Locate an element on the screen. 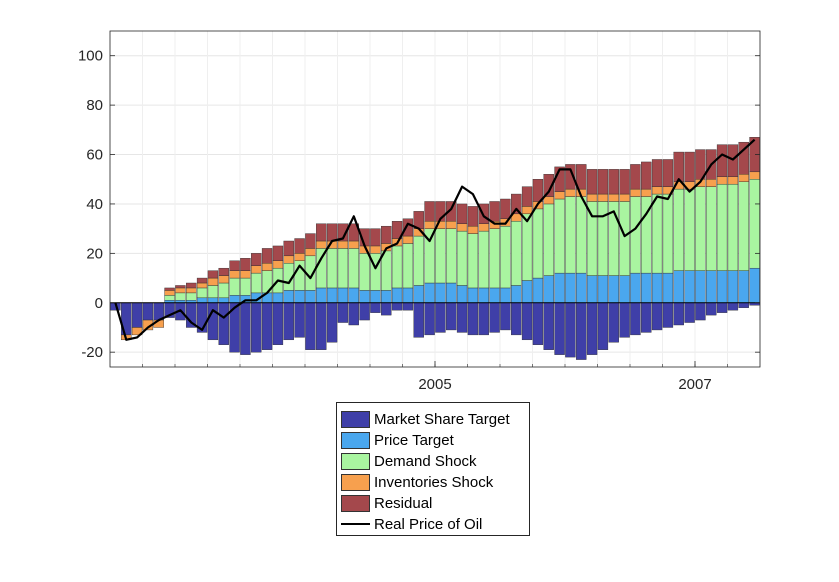 This screenshot has width=839, height=582. legend-item-inventories-shock: Inventories Shock is located at coordinates (417, 482).